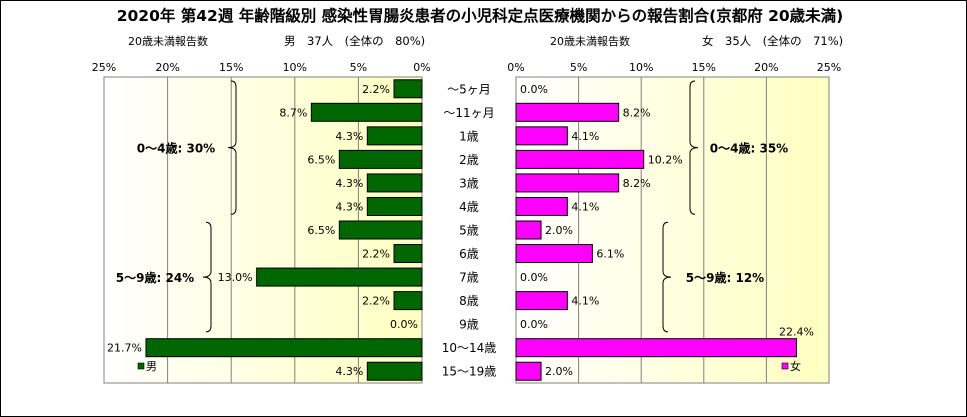 The image size is (967, 417). What do you see at coordinates (469, 348) in the screenshot?
I see `category-label: 10～14歳` at bounding box center [469, 348].